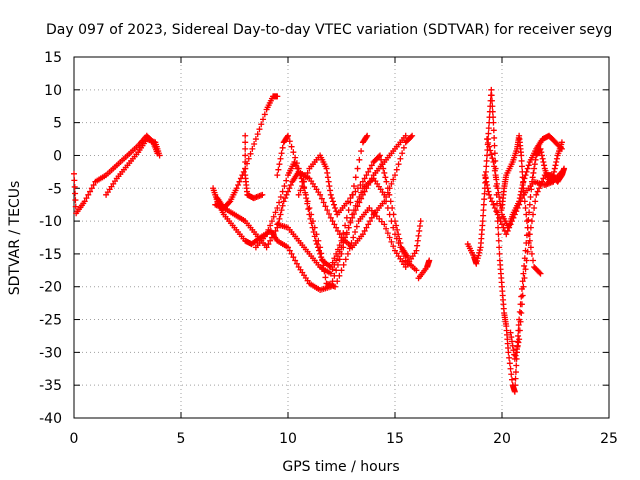 The width and height of the screenshot is (640, 480). I want to click on y-tick-label: -15, so click(50, 255).